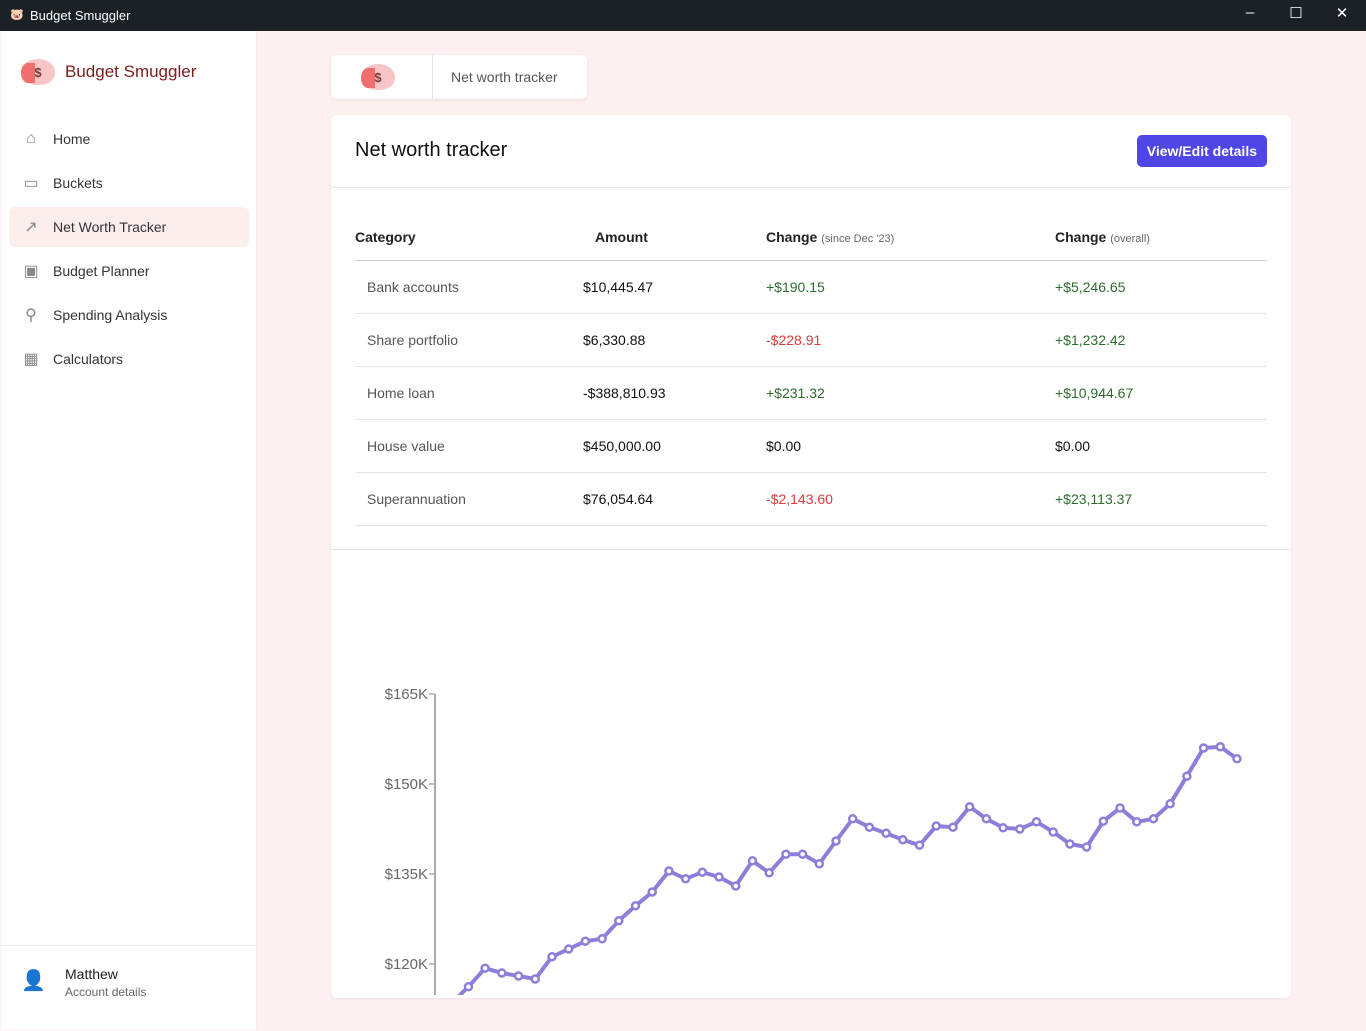 This screenshot has height=1031, width=1366. Describe the element at coordinates (910, 393) in the screenshot. I see `change-since-cell: +$231.32` at that location.